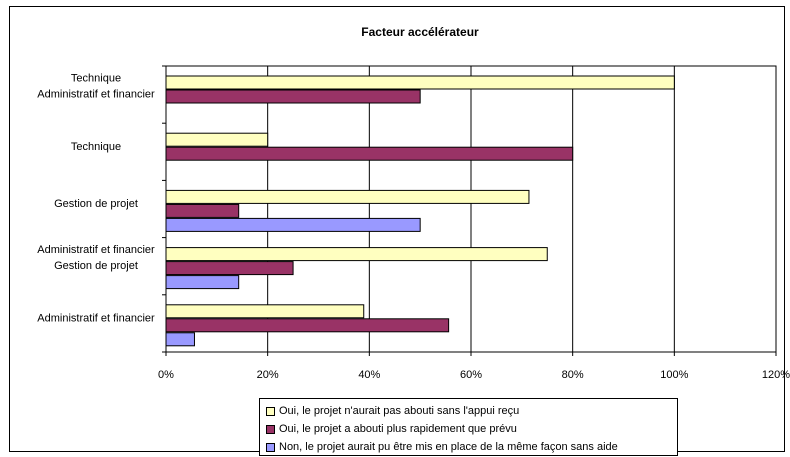  I want to click on x-tick-label: 20%, so click(268, 375).